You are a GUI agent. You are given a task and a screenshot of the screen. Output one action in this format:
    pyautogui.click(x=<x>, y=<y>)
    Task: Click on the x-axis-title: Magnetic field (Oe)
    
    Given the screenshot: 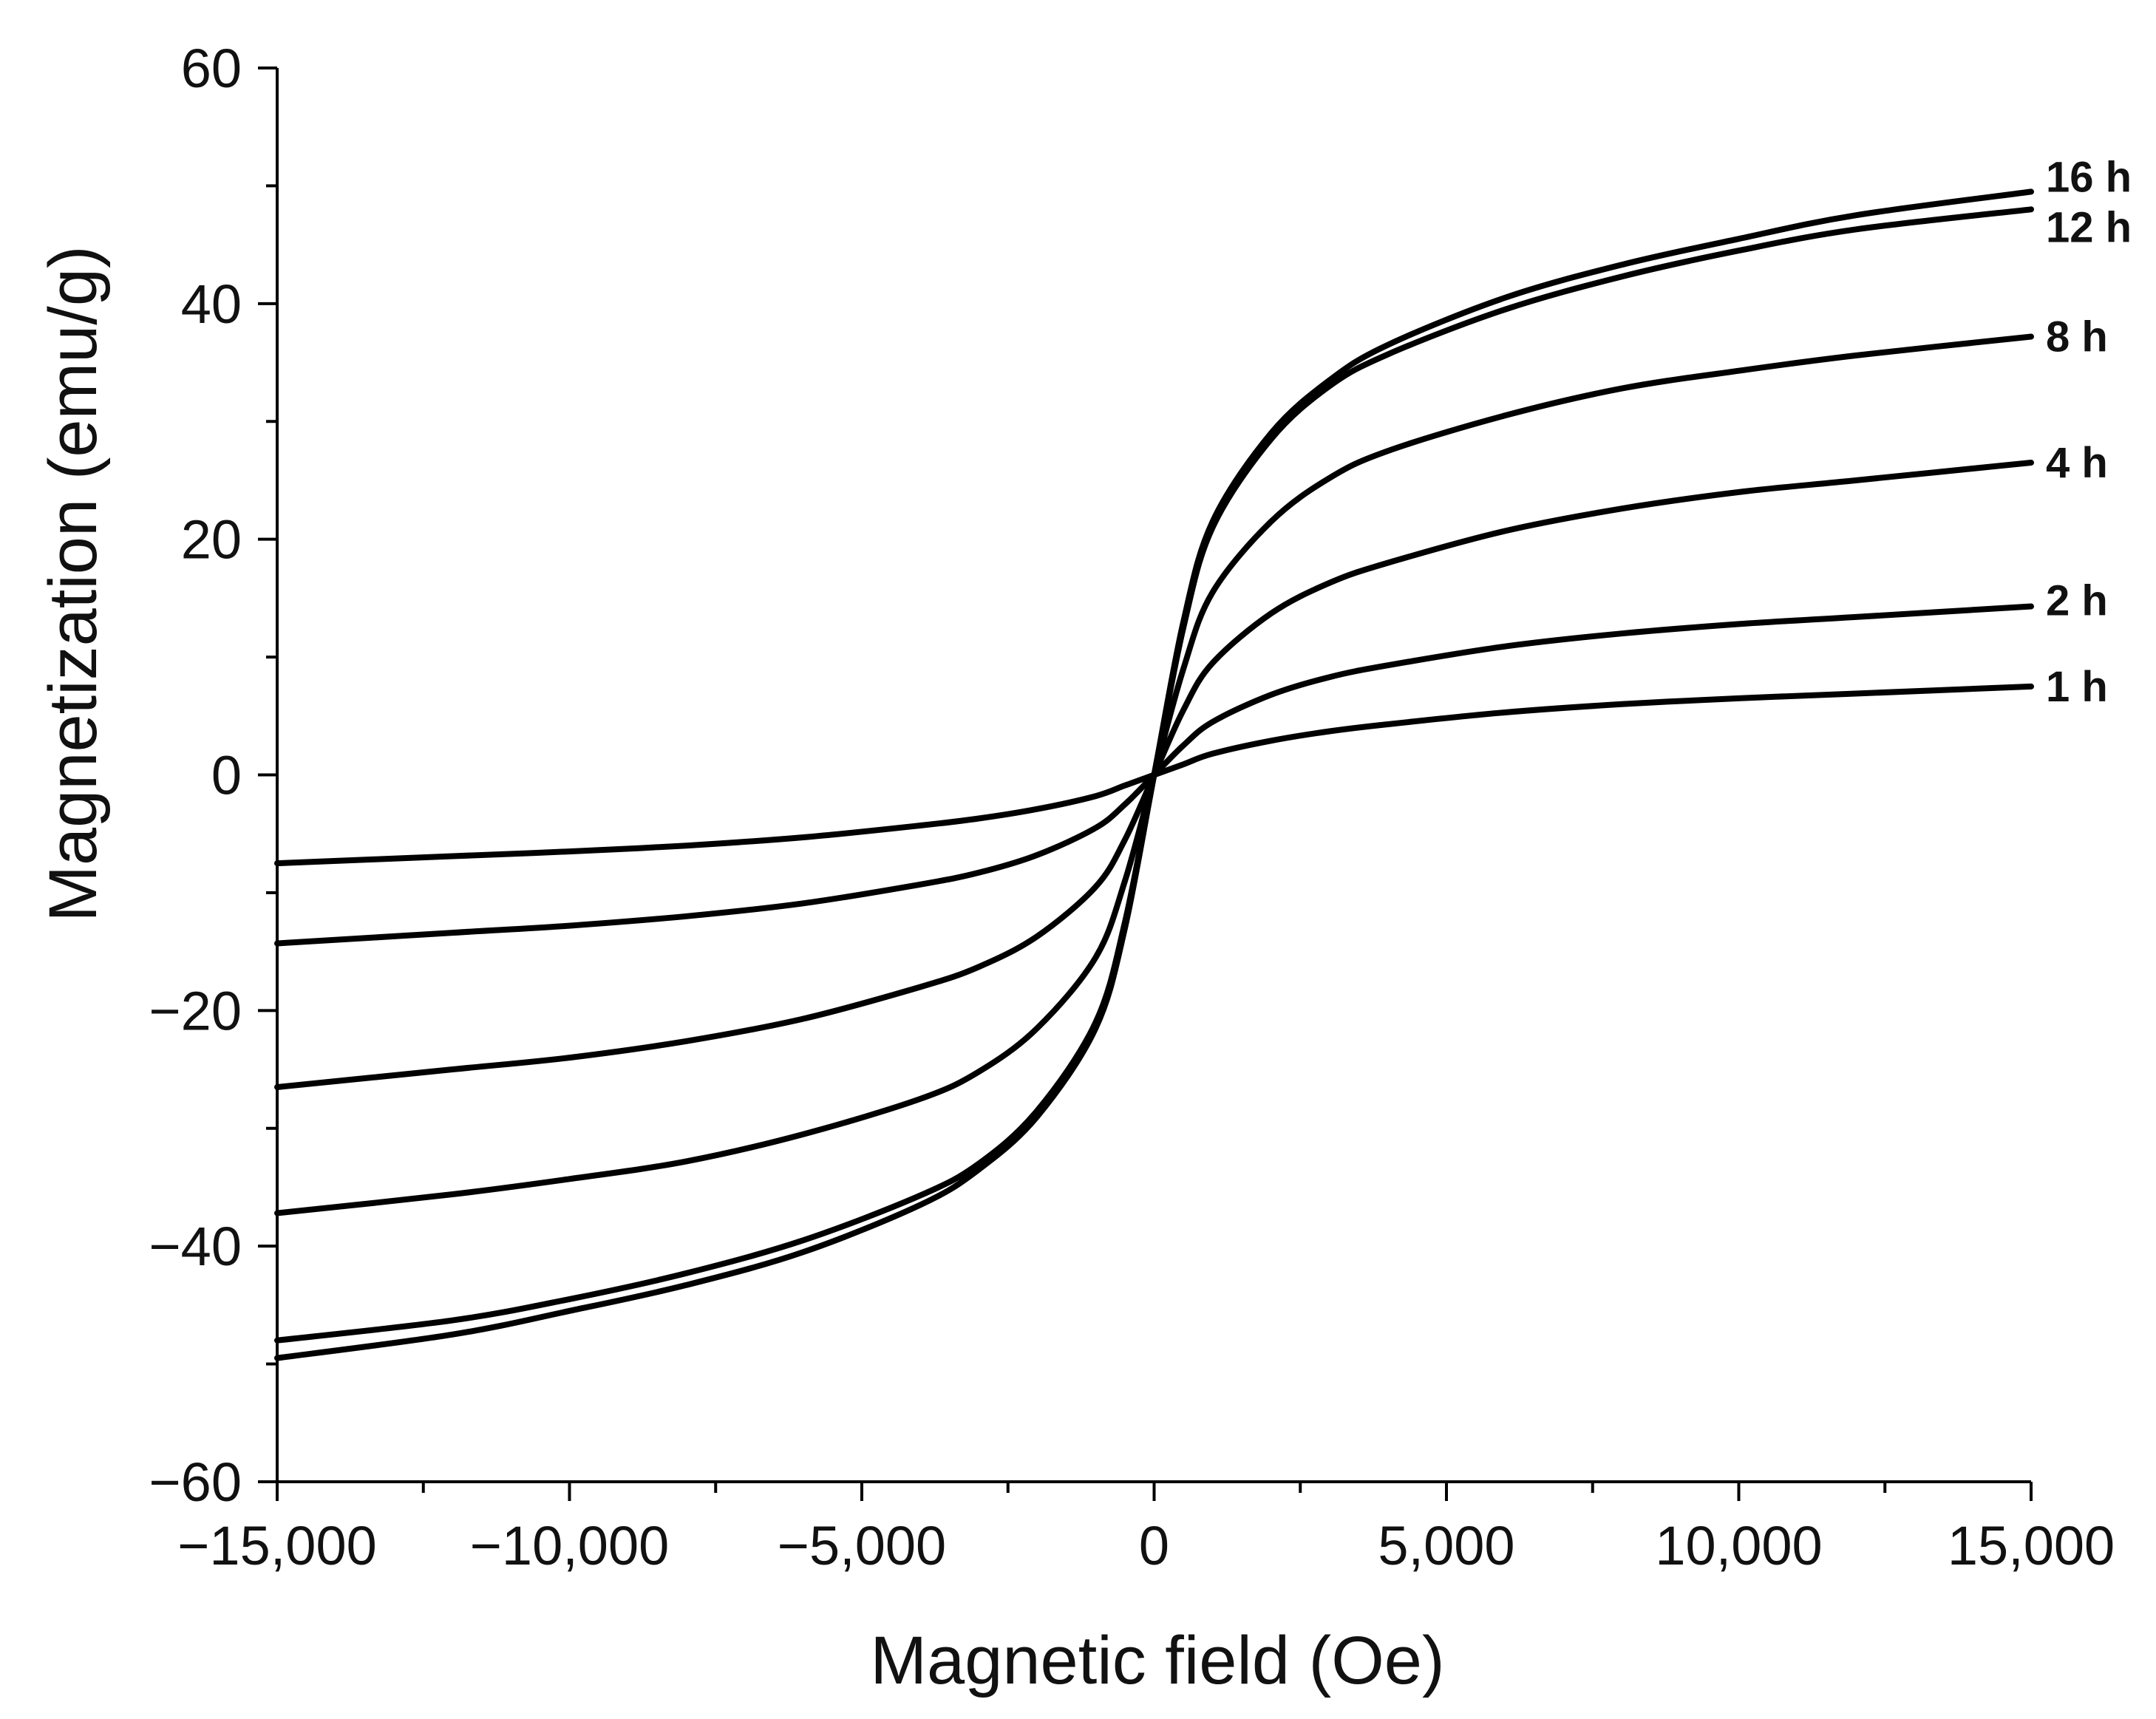 What is the action you would take?
    pyautogui.click(x=1157, y=1660)
    